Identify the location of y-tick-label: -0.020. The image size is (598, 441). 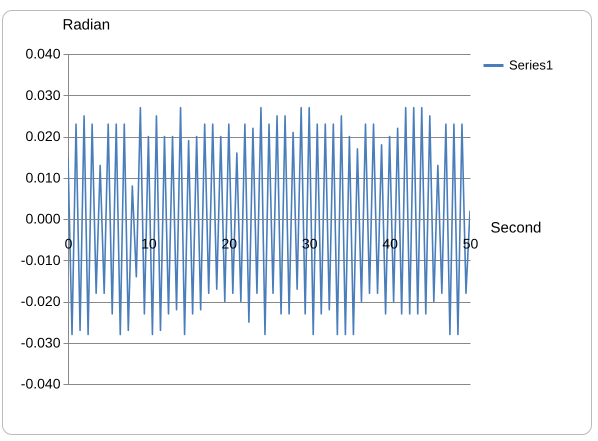
(40, 301).